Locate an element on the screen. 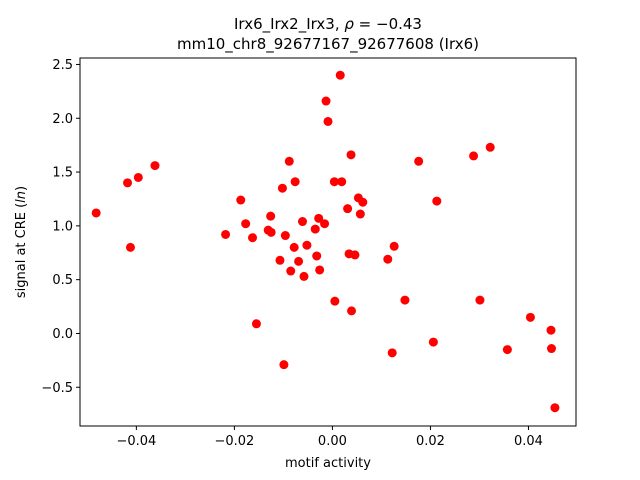  chart-title-line2: mm10_chr8_92677167_92677608 (Irx6) is located at coordinates (328, 44).